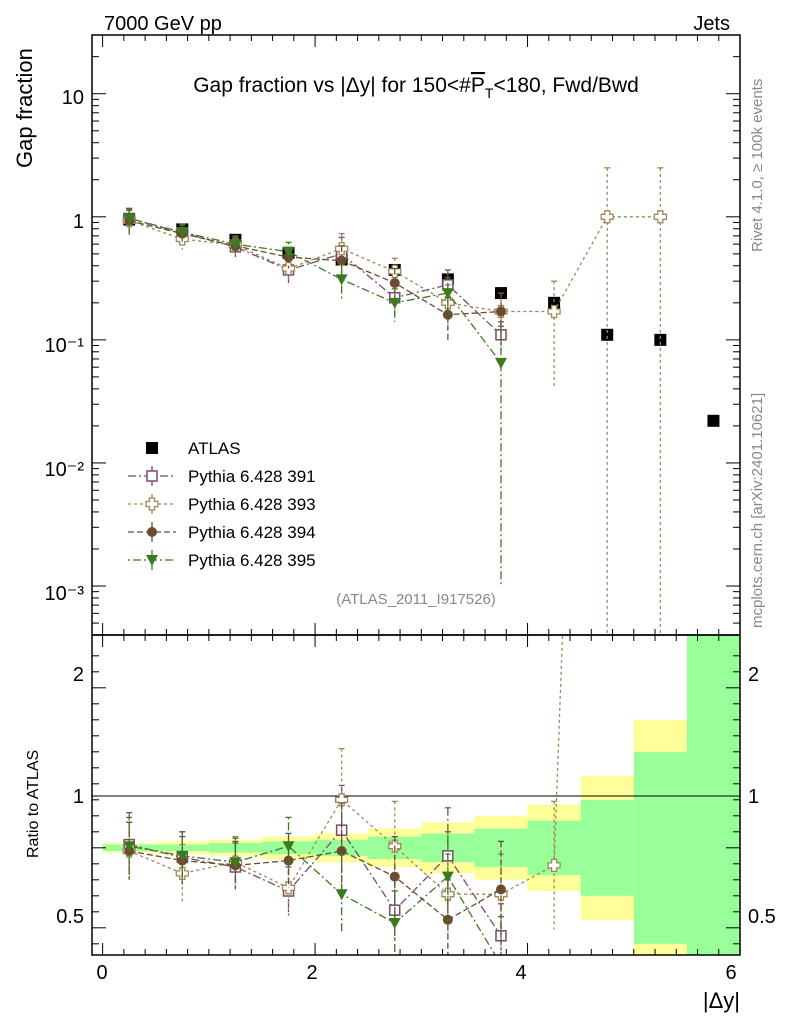 The width and height of the screenshot is (786, 1024). Describe the element at coordinates (757, 165) in the screenshot. I see `rivet-version-label: Rivet 4.1.0, ≥ 100k events` at that location.